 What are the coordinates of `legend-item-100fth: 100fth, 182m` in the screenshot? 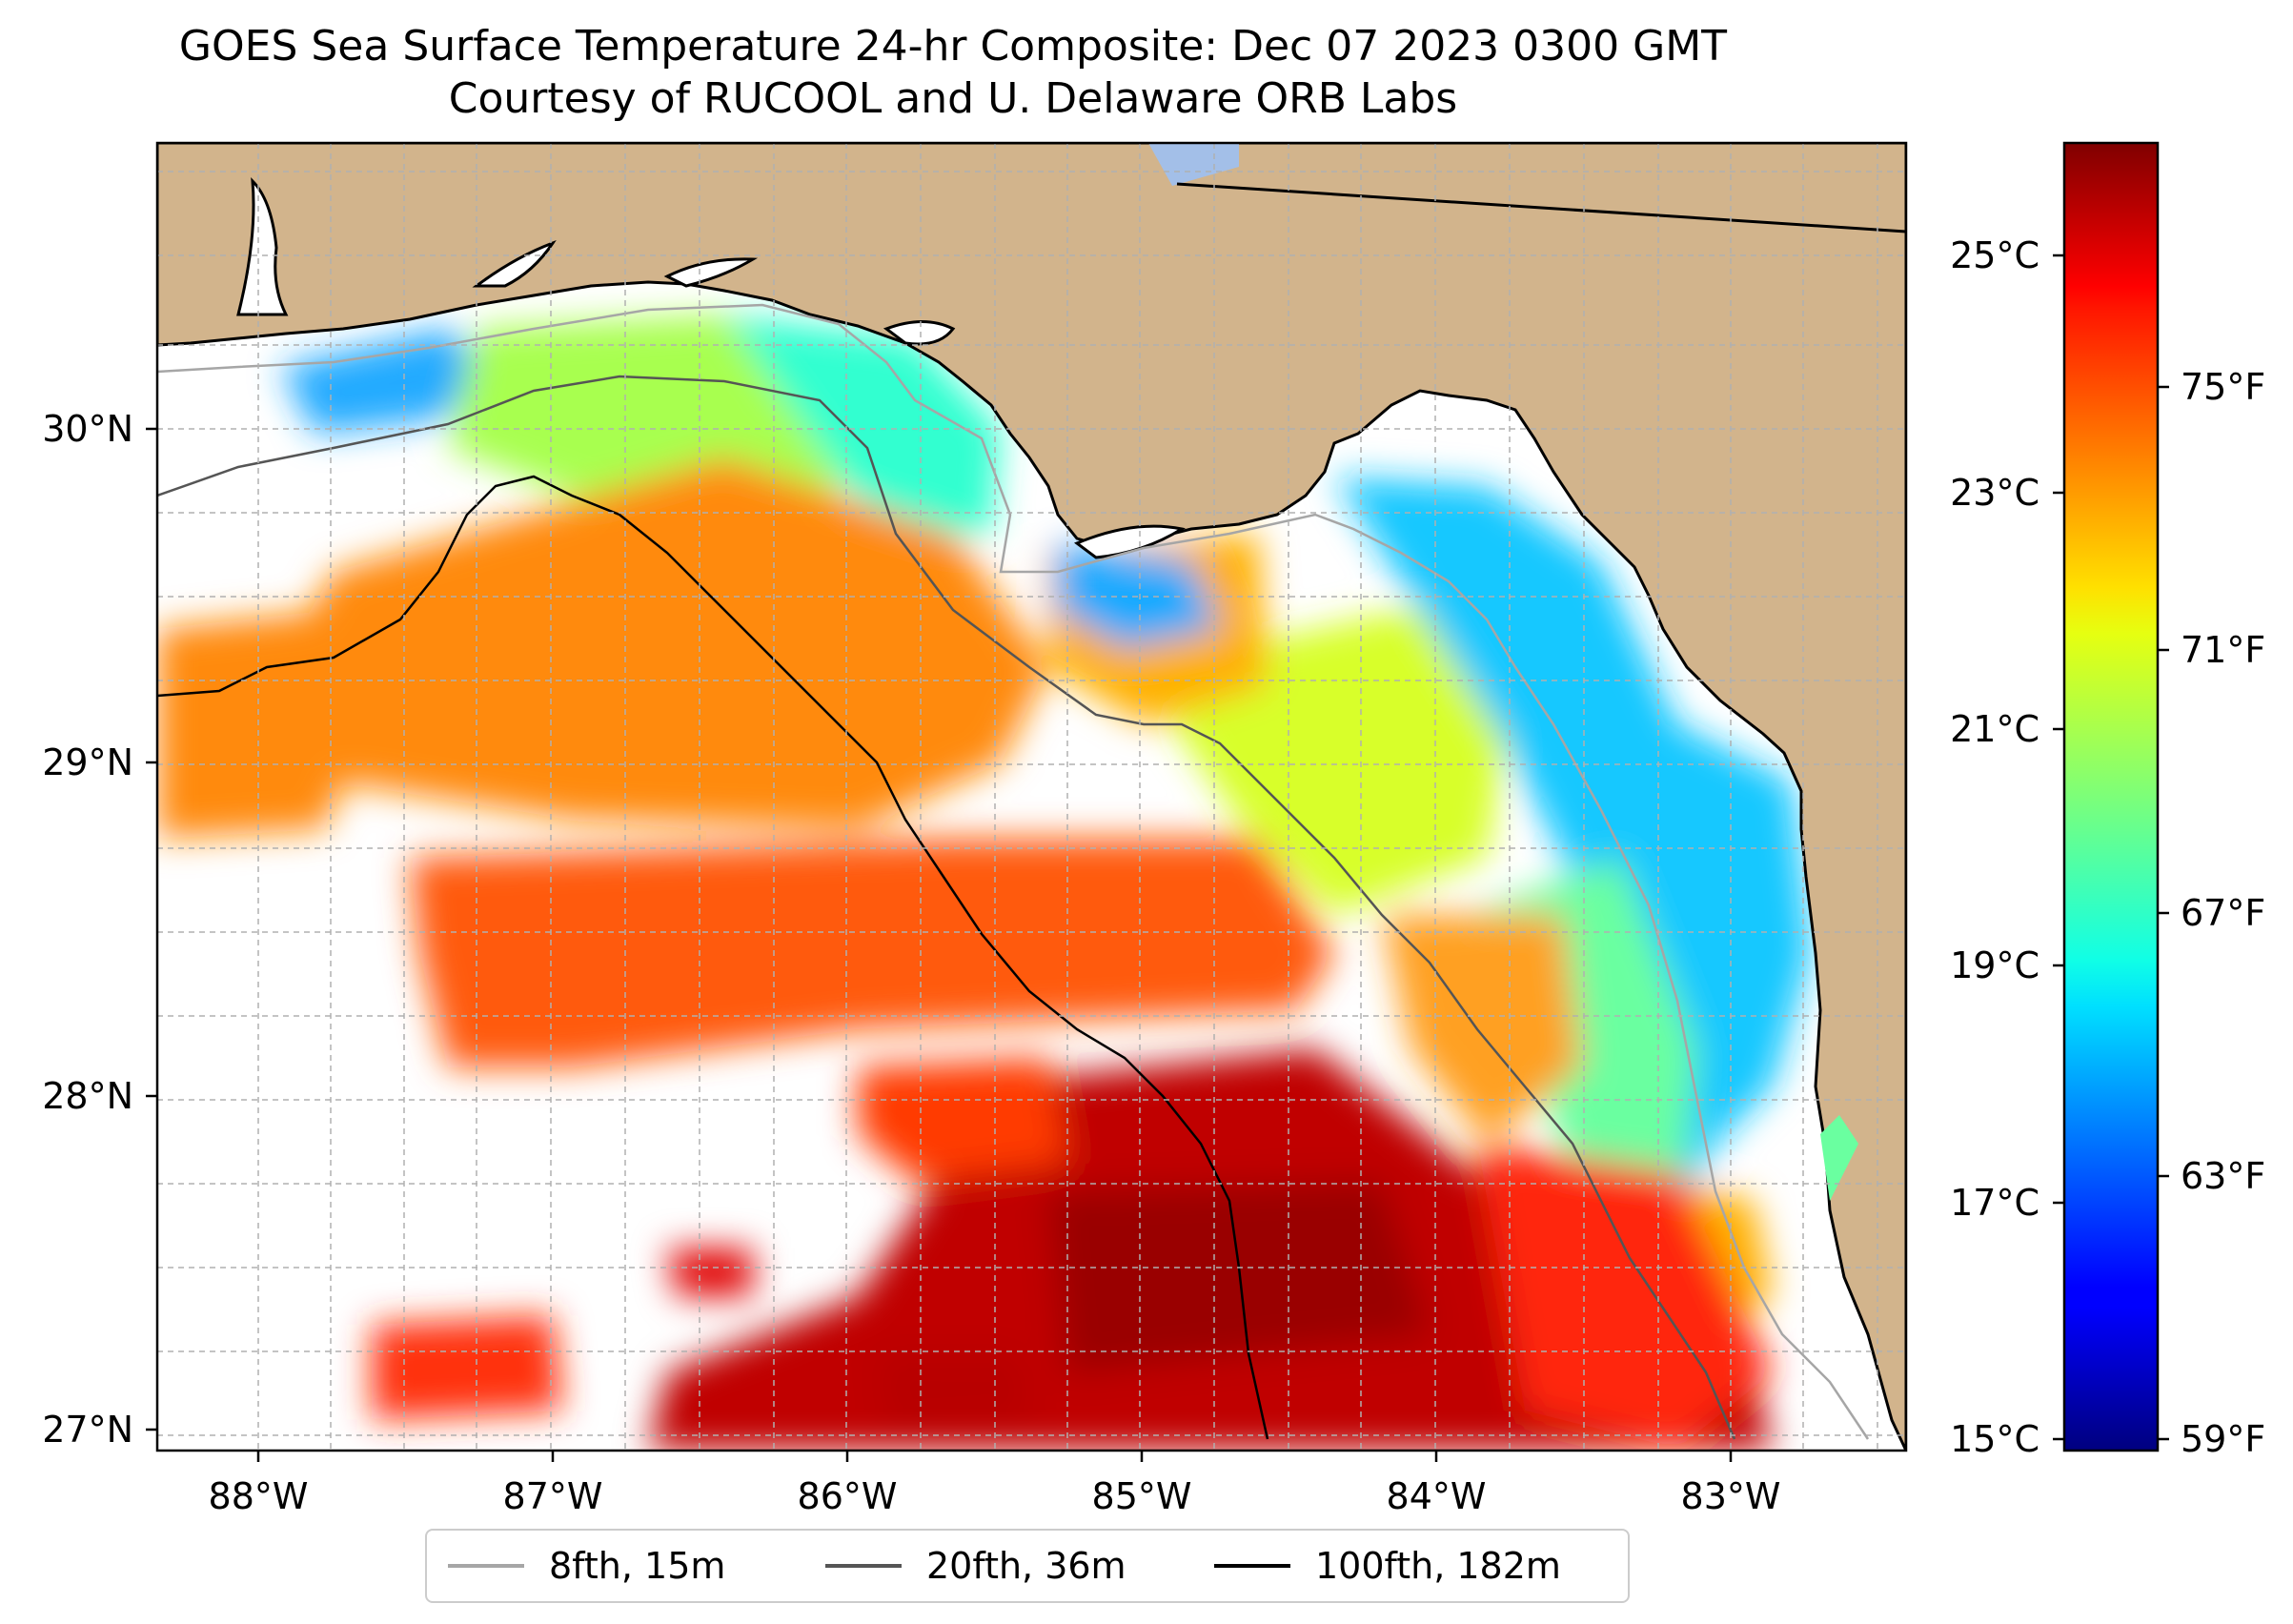 It's located at (1387, 1566).